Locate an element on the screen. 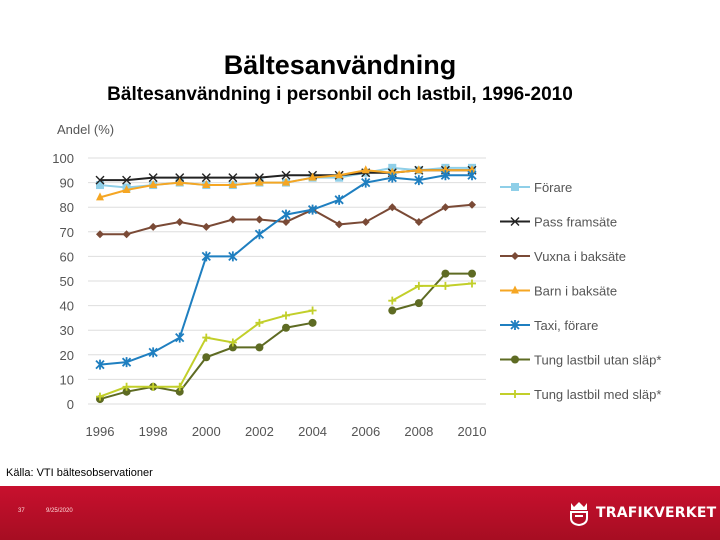  series-line is located at coordinates (432, 292).